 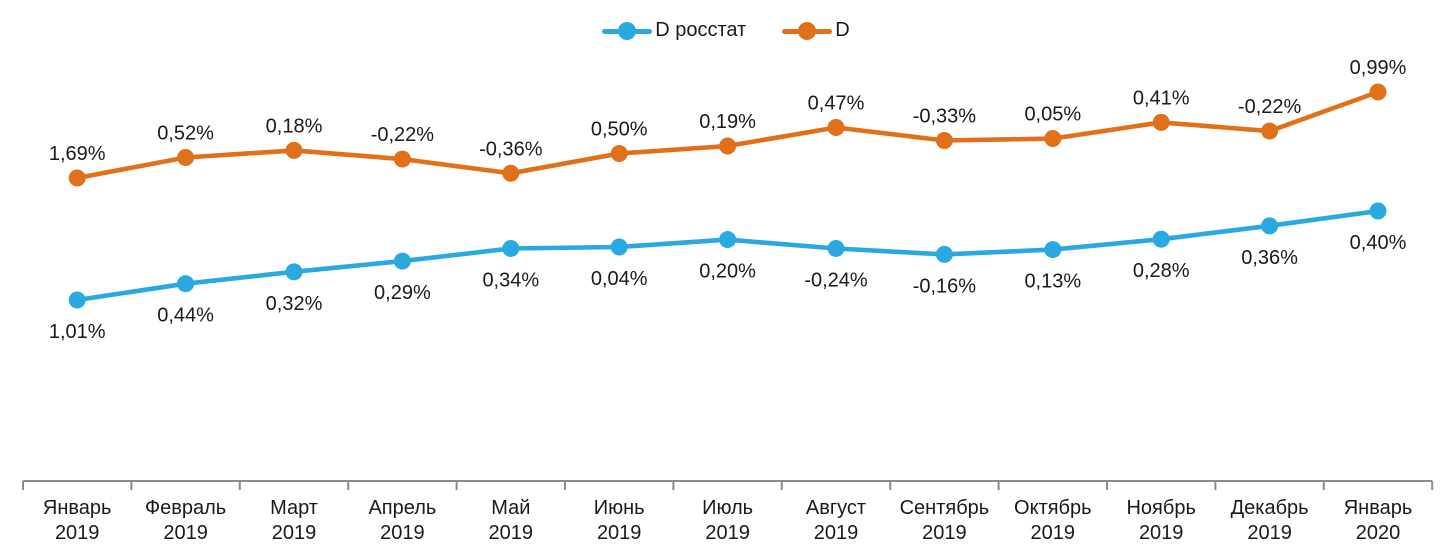 I want to click on data-label-0-12: 0,40%, so click(x=1378, y=243).